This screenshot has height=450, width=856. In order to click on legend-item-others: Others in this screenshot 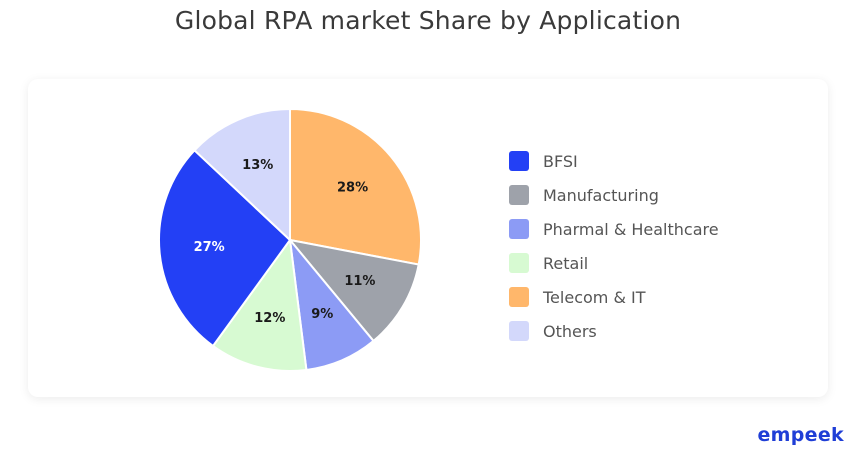, I will do `click(614, 331)`.